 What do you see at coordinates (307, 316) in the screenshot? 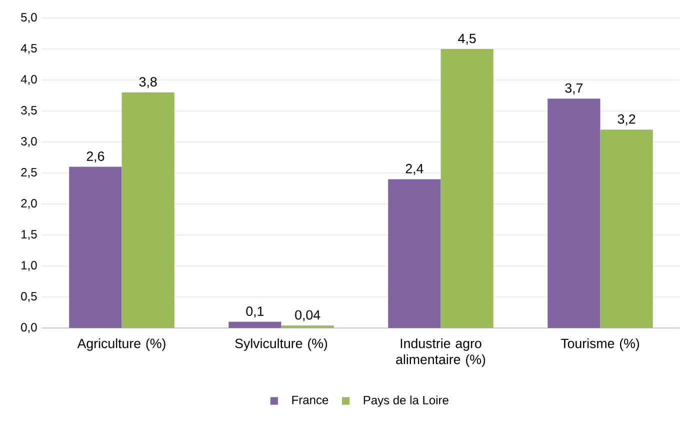
I see `data-label: 0,04` at bounding box center [307, 316].